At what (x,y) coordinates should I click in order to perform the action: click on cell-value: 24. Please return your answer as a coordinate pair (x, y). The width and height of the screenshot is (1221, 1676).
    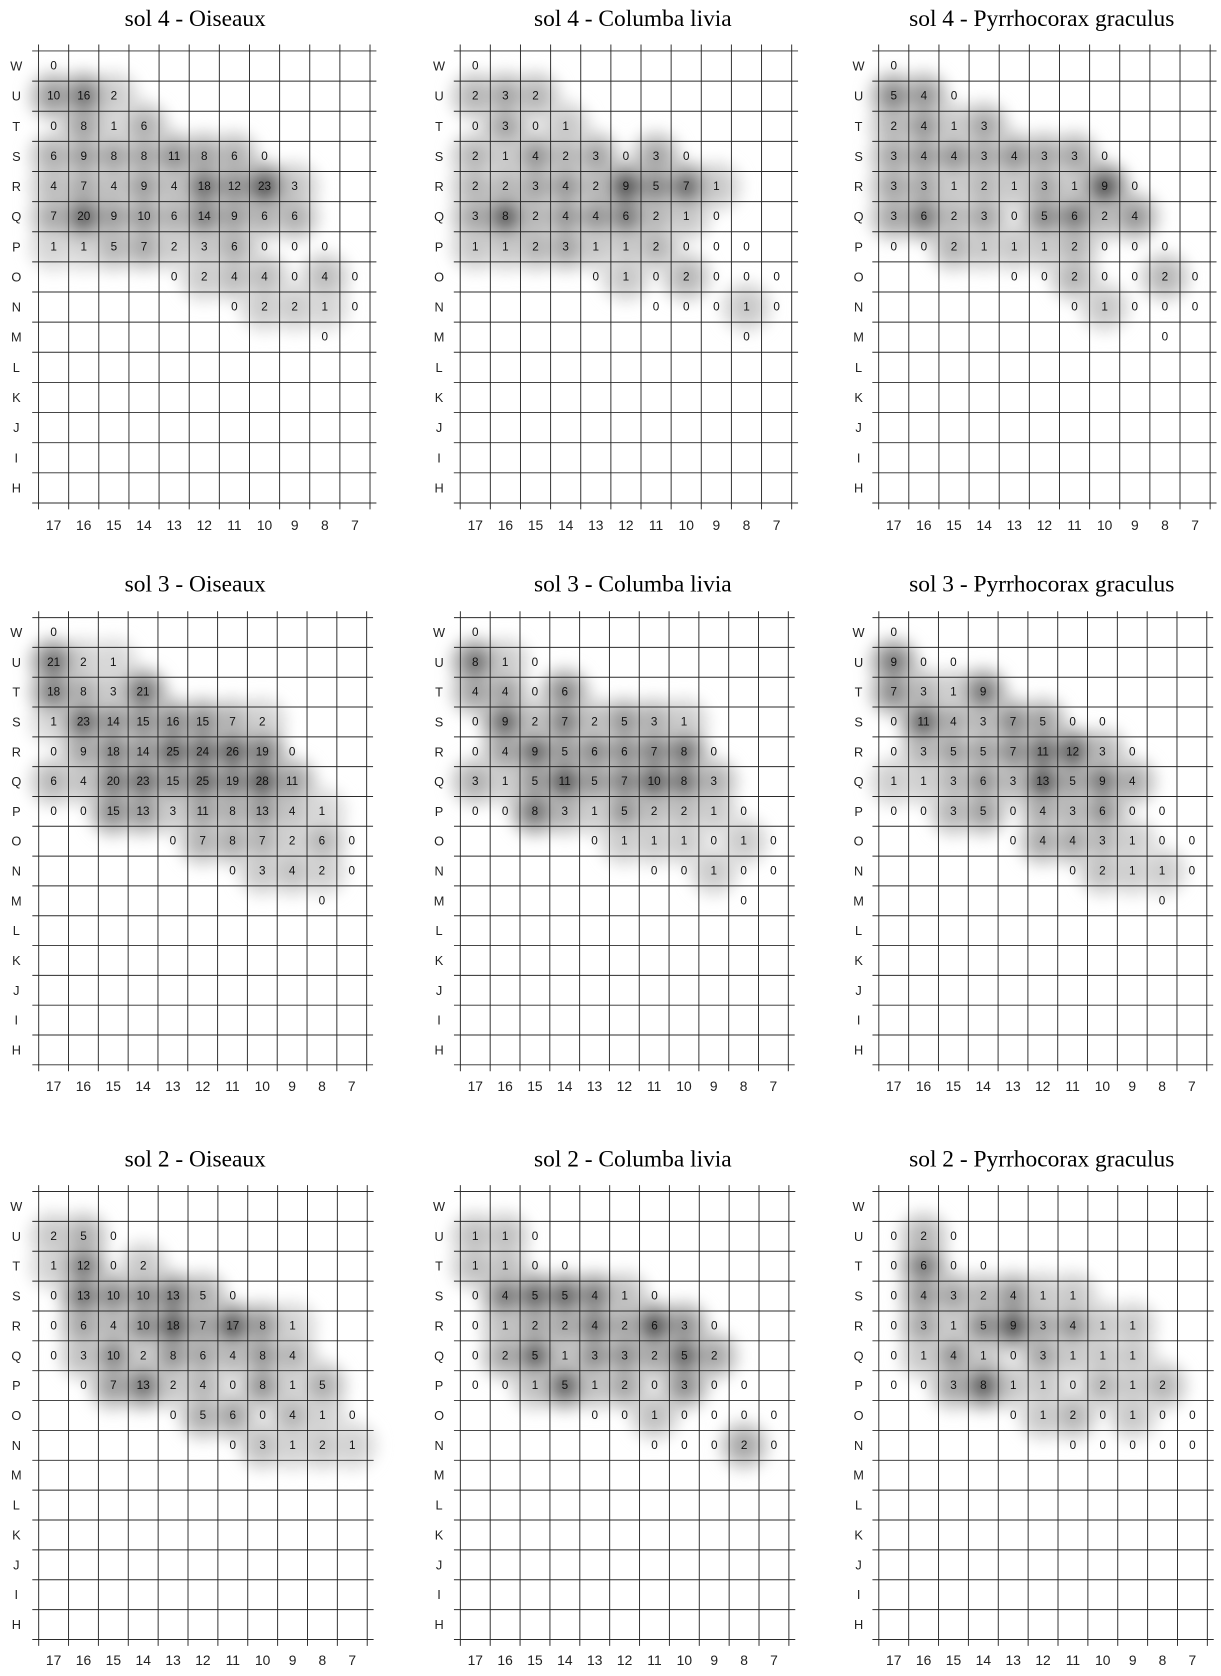
    Looking at the image, I should click on (203, 751).